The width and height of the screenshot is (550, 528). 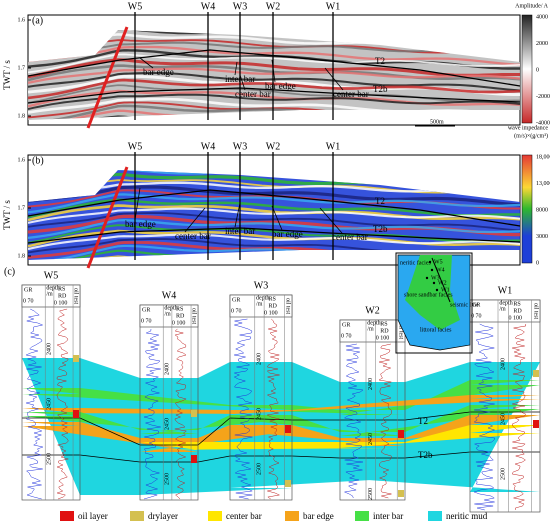 I want to click on label: seismic line, so click(x=464, y=305).